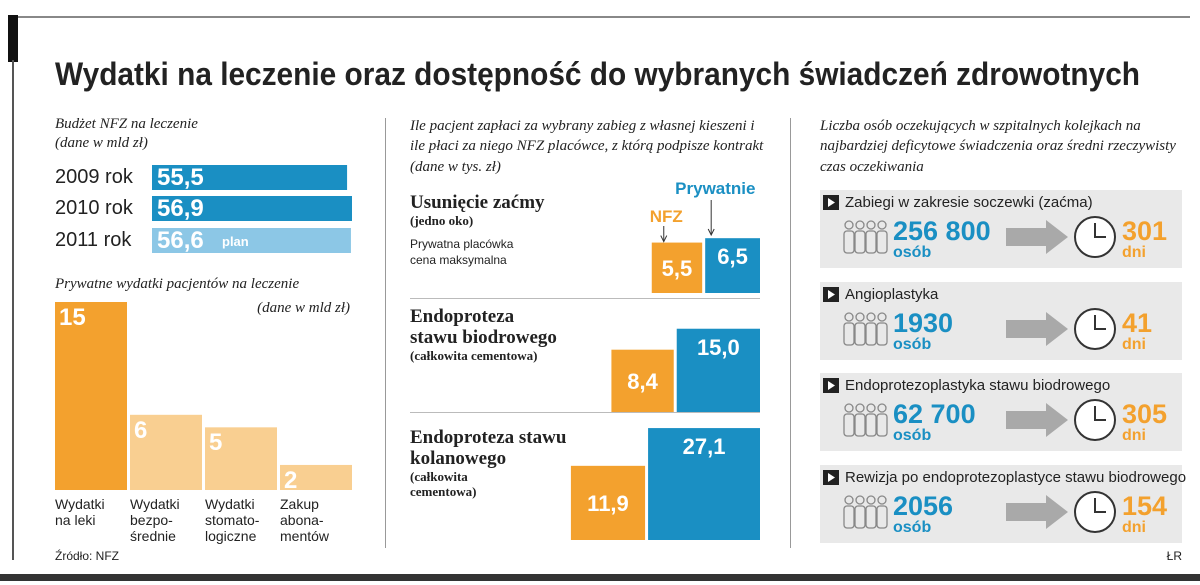  I want to click on value-label: 8,4, so click(642, 381).